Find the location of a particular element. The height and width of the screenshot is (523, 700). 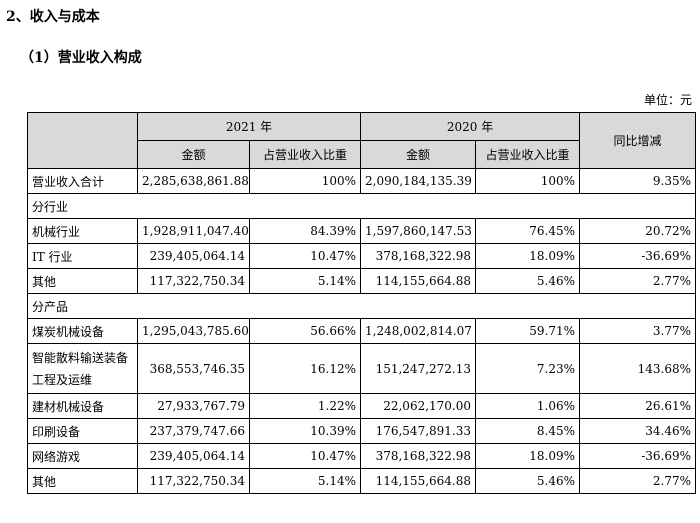

header-blank-cell is located at coordinates (82, 140).